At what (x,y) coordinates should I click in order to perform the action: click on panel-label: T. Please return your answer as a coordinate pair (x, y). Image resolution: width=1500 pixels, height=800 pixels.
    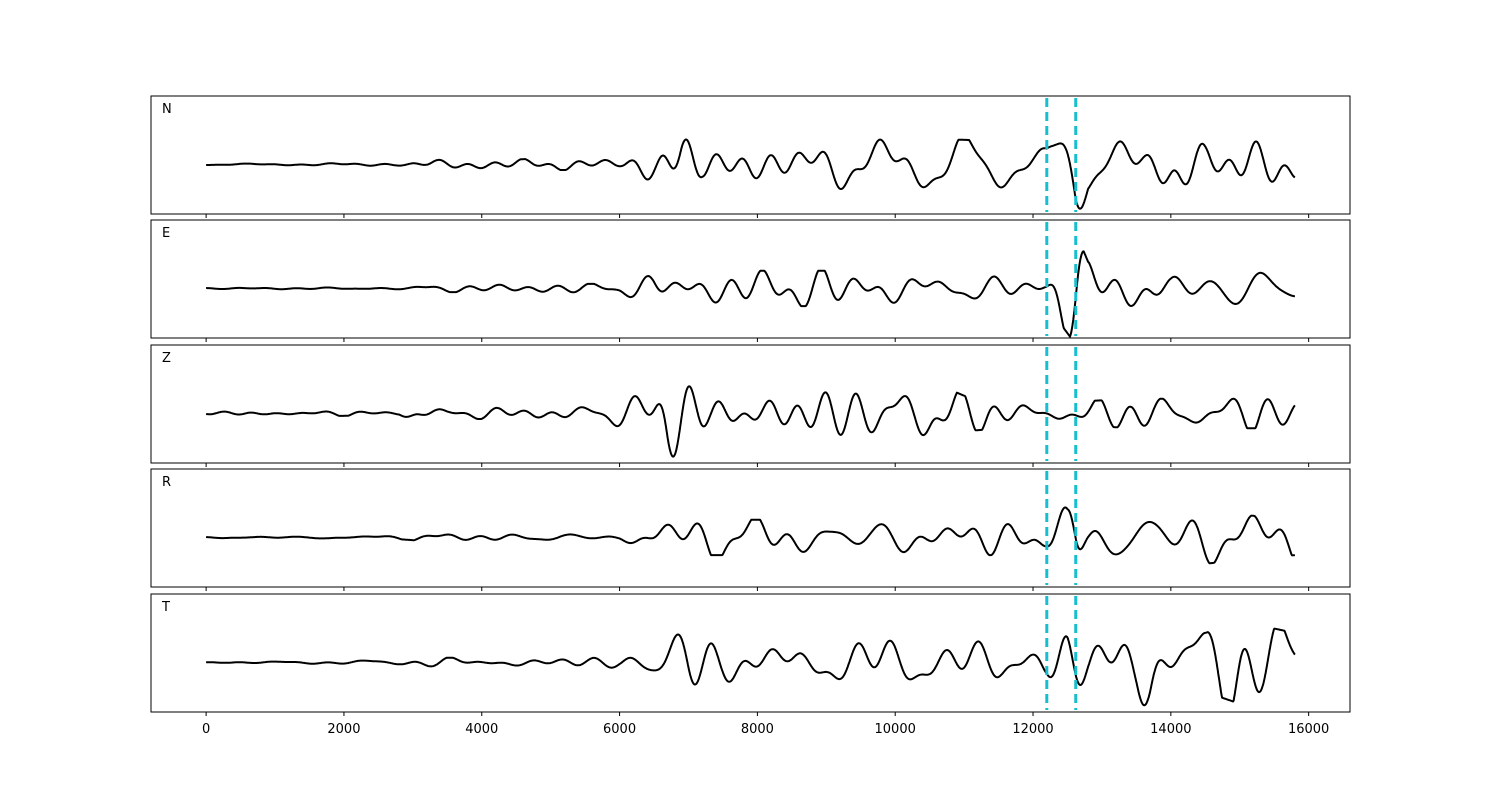
    Looking at the image, I should click on (165, 607).